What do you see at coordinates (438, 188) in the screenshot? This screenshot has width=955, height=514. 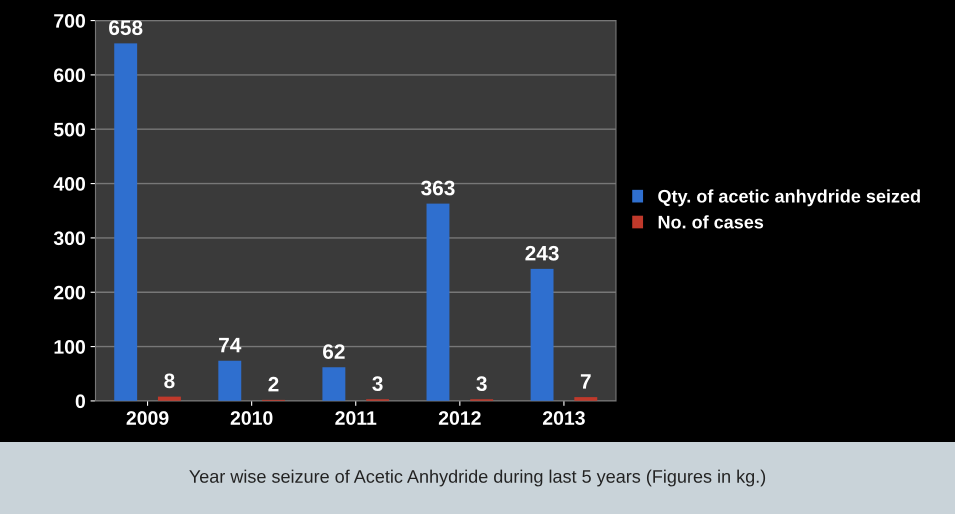 I see `data-label: 363` at bounding box center [438, 188].